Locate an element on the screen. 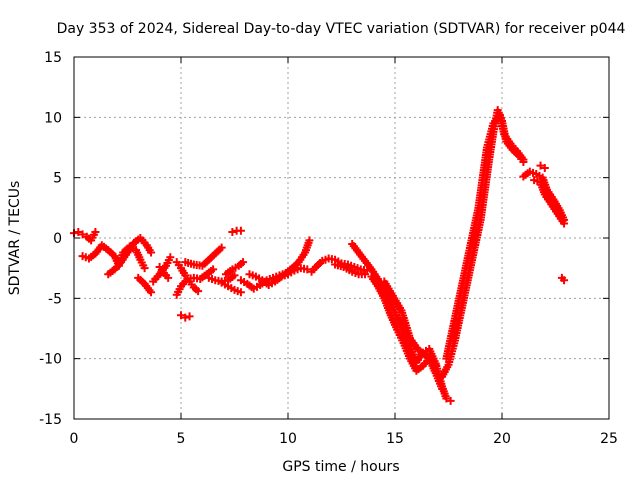 This screenshot has width=640, height=480. y-tick-label: 5 is located at coordinates (57, 179).